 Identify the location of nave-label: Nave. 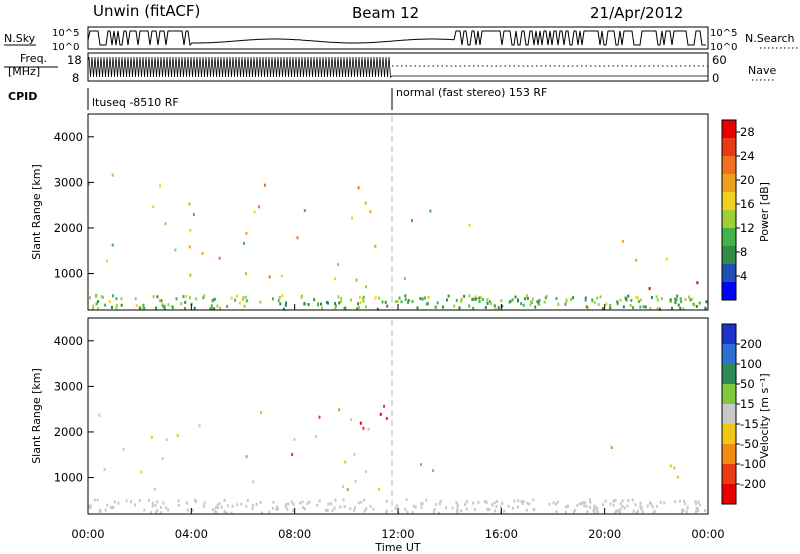
(762, 70).